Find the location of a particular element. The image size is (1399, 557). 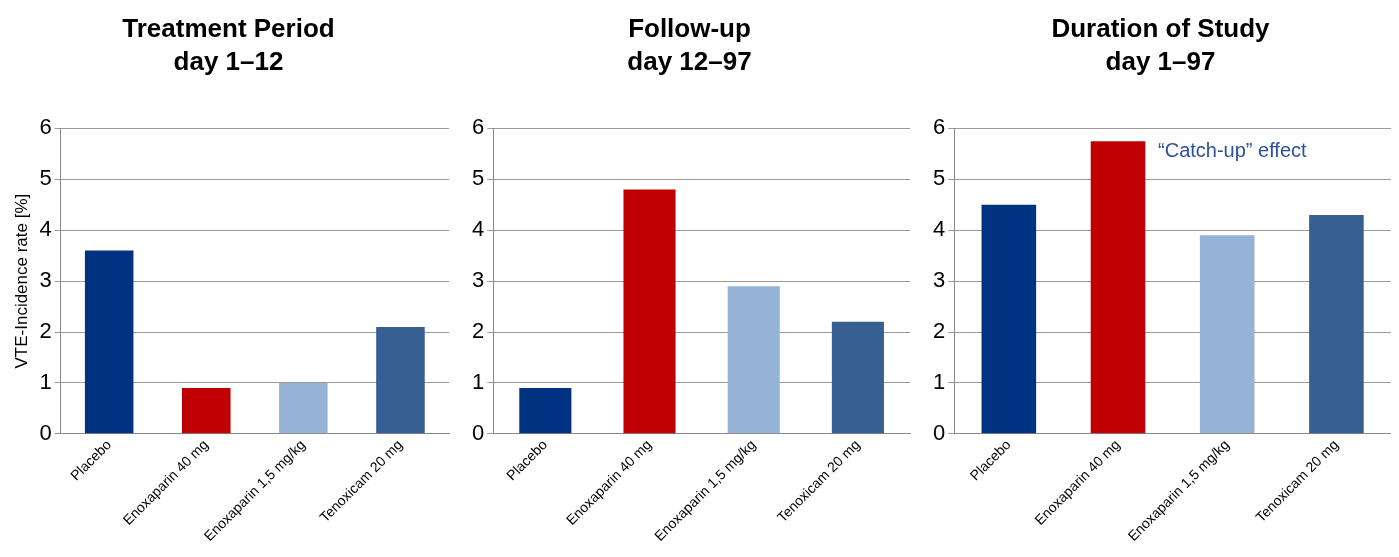

chart-title: Treatment Period is located at coordinates (228, 27).